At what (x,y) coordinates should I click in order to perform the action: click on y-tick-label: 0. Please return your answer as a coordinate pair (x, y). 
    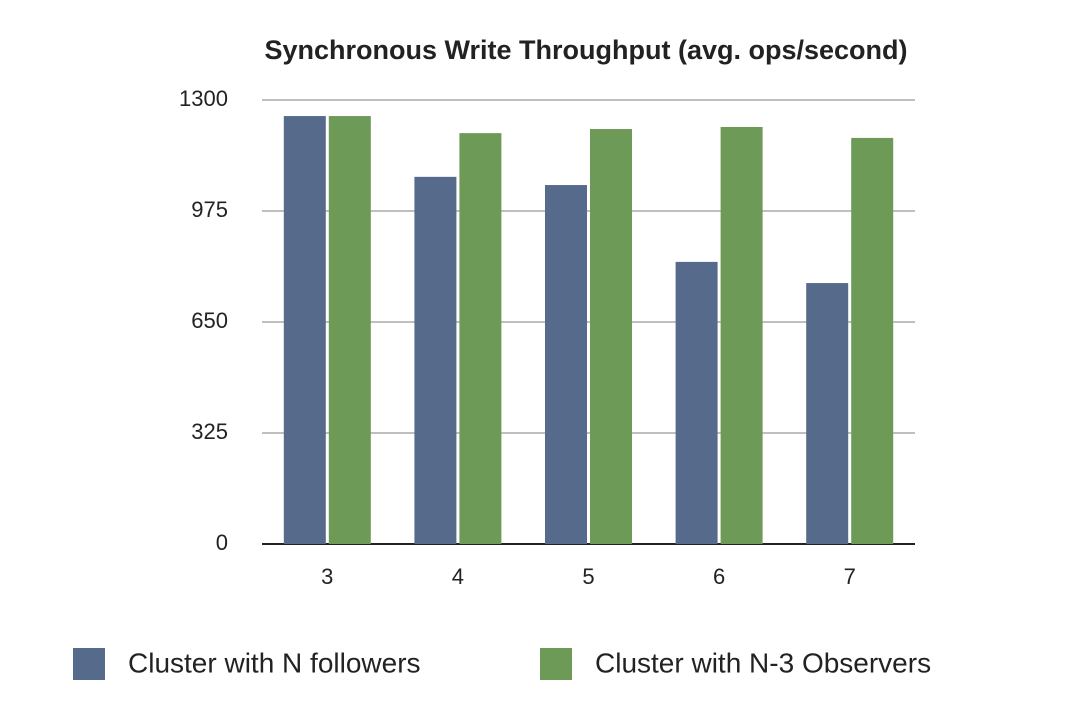
    Looking at the image, I should click on (222, 542).